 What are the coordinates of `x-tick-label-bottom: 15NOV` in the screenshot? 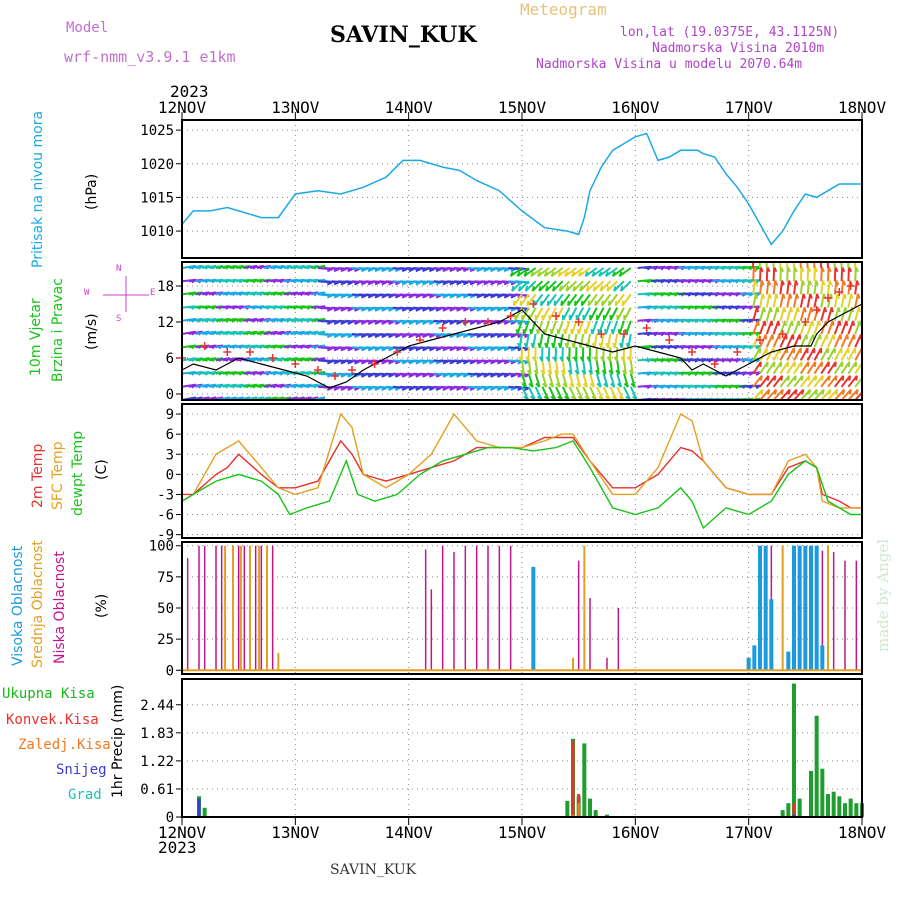 It's located at (522, 832).